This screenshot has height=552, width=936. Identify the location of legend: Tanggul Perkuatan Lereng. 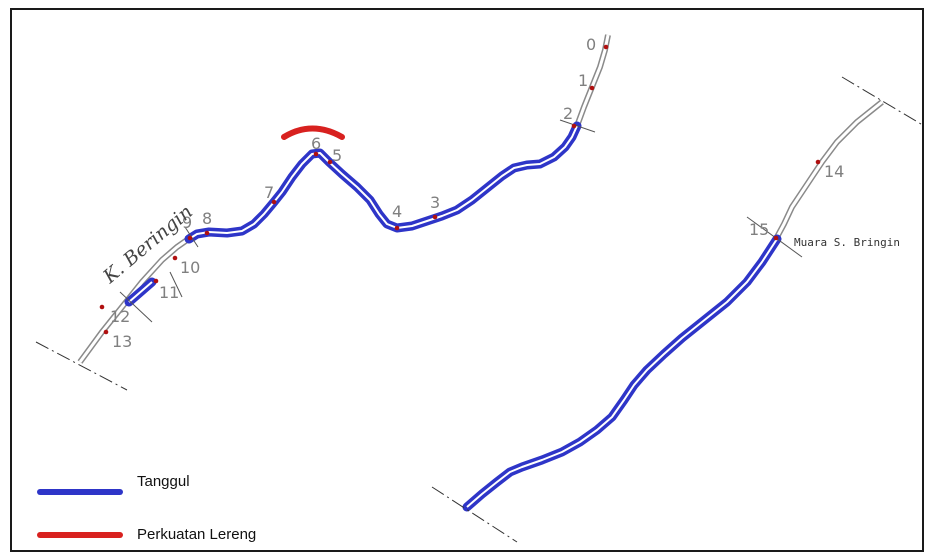
(146, 508).